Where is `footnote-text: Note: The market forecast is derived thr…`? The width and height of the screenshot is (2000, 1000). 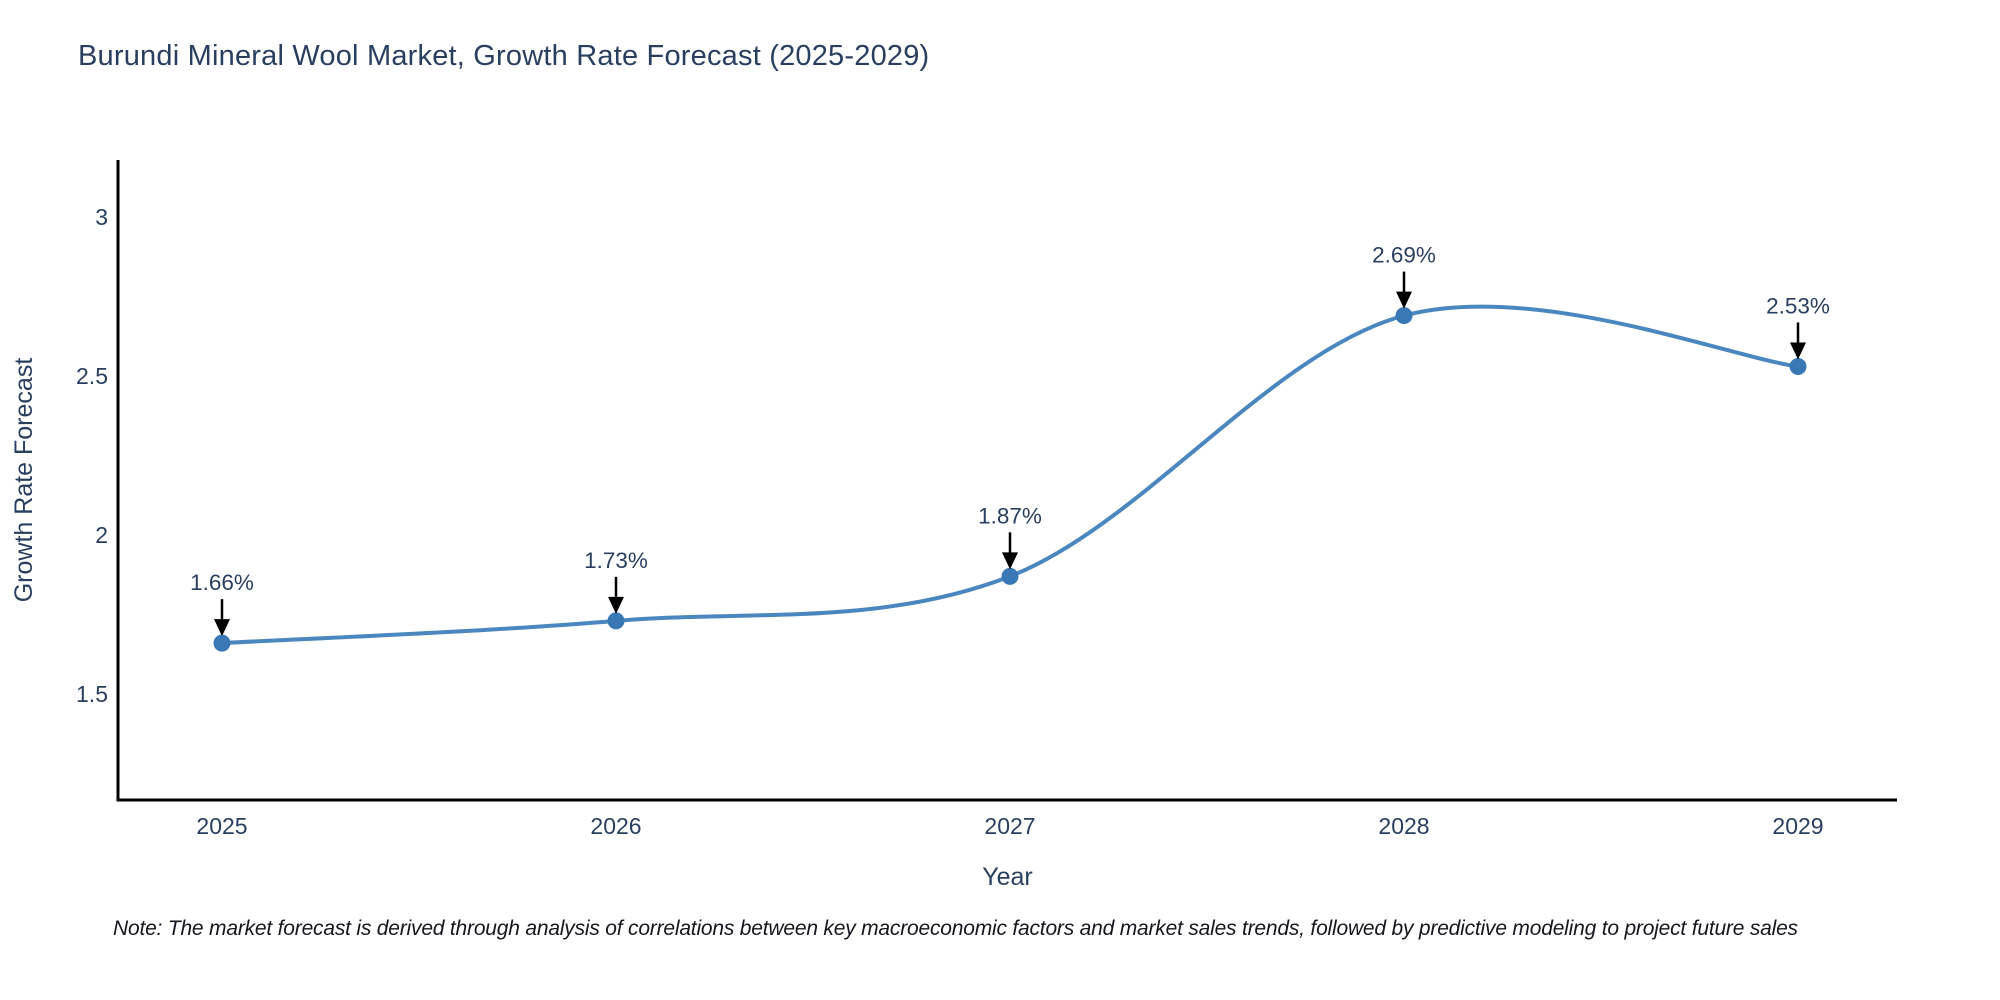
footnote-text: Note: The market forecast is derived thr… is located at coordinates (955, 928).